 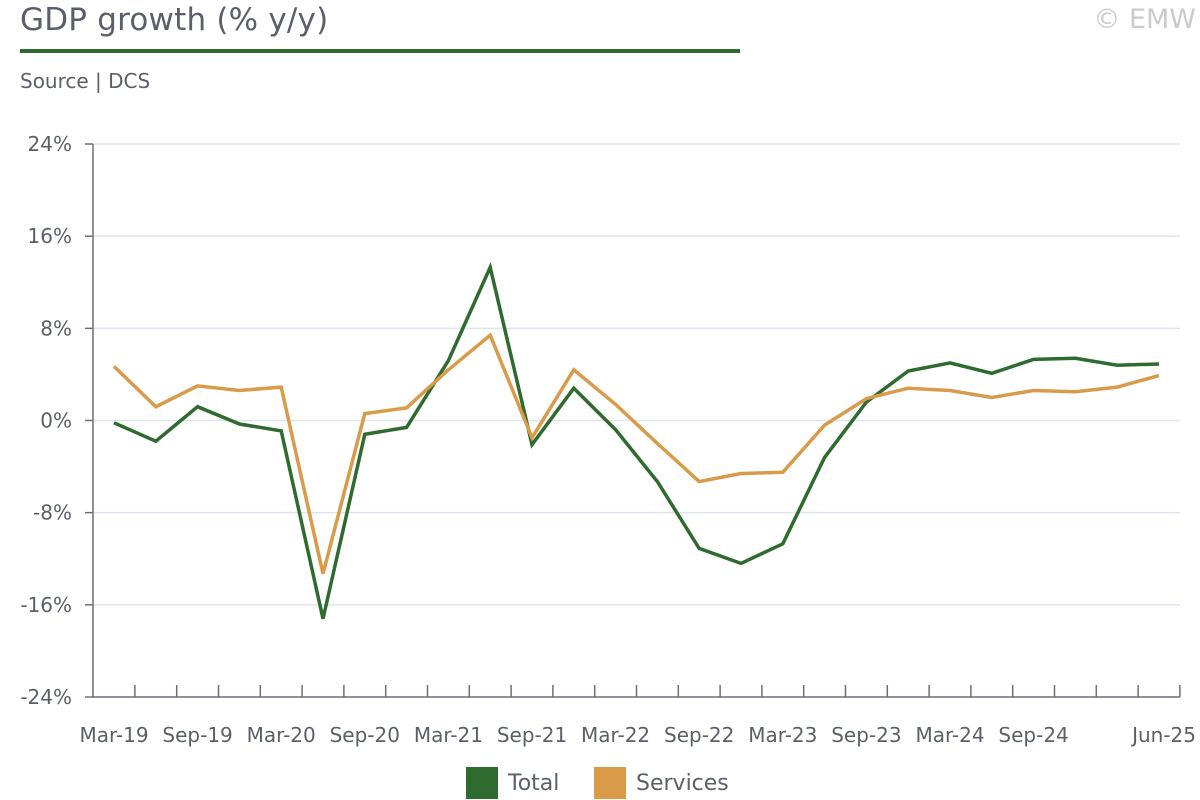 I want to click on x-tick-label: Mar-20, so click(x=281, y=735).